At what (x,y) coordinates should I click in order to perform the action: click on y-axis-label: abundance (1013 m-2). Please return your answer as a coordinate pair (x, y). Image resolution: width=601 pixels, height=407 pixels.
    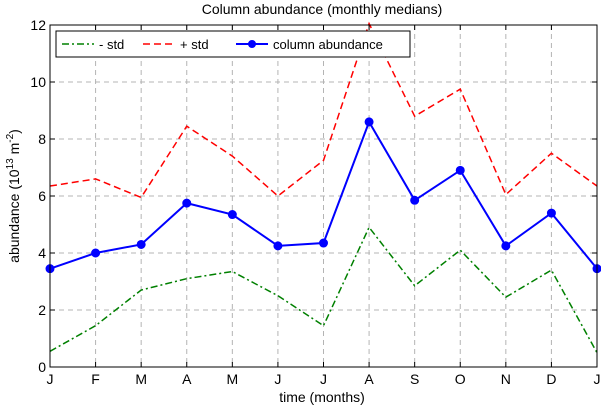
    Looking at the image, I should click on (13, 196).